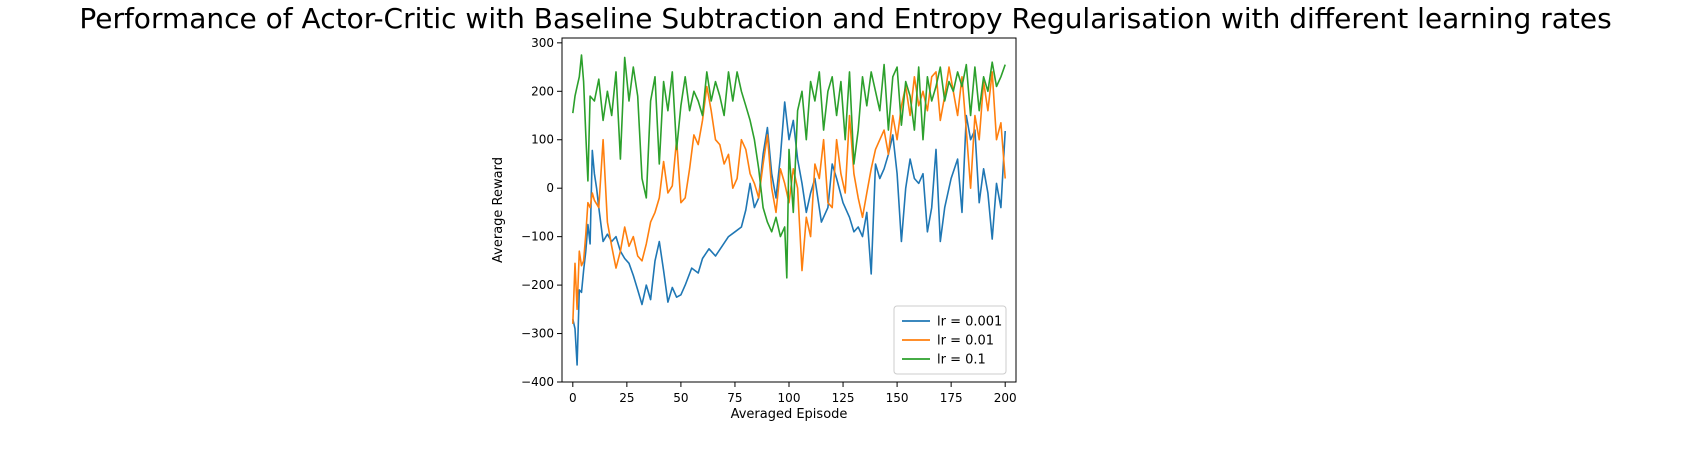 Image resolution: width=1691 pixels, height=464 pixels. I want to click on y-axis-label: Average Reward, so click(498, 210).